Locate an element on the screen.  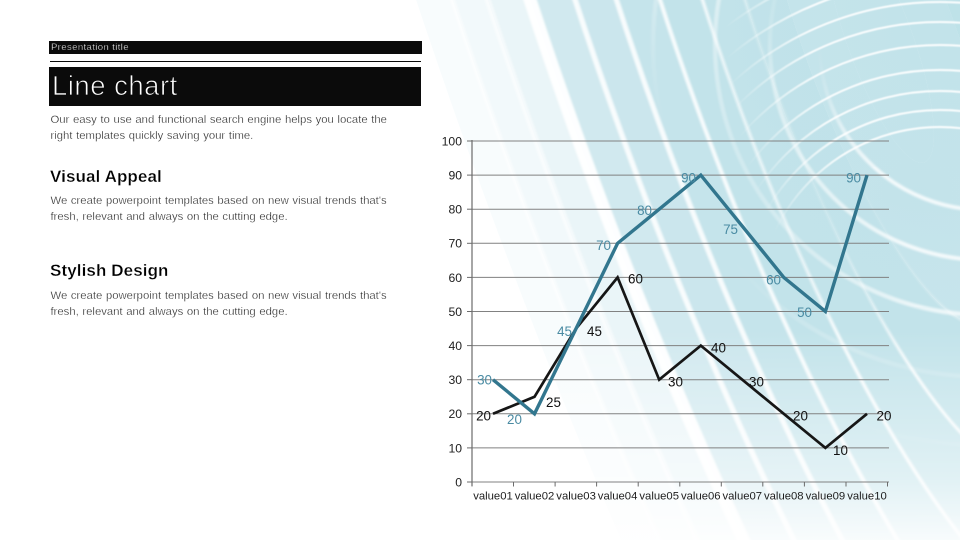
svg-text: value10 is located at coordinates (867, 497).